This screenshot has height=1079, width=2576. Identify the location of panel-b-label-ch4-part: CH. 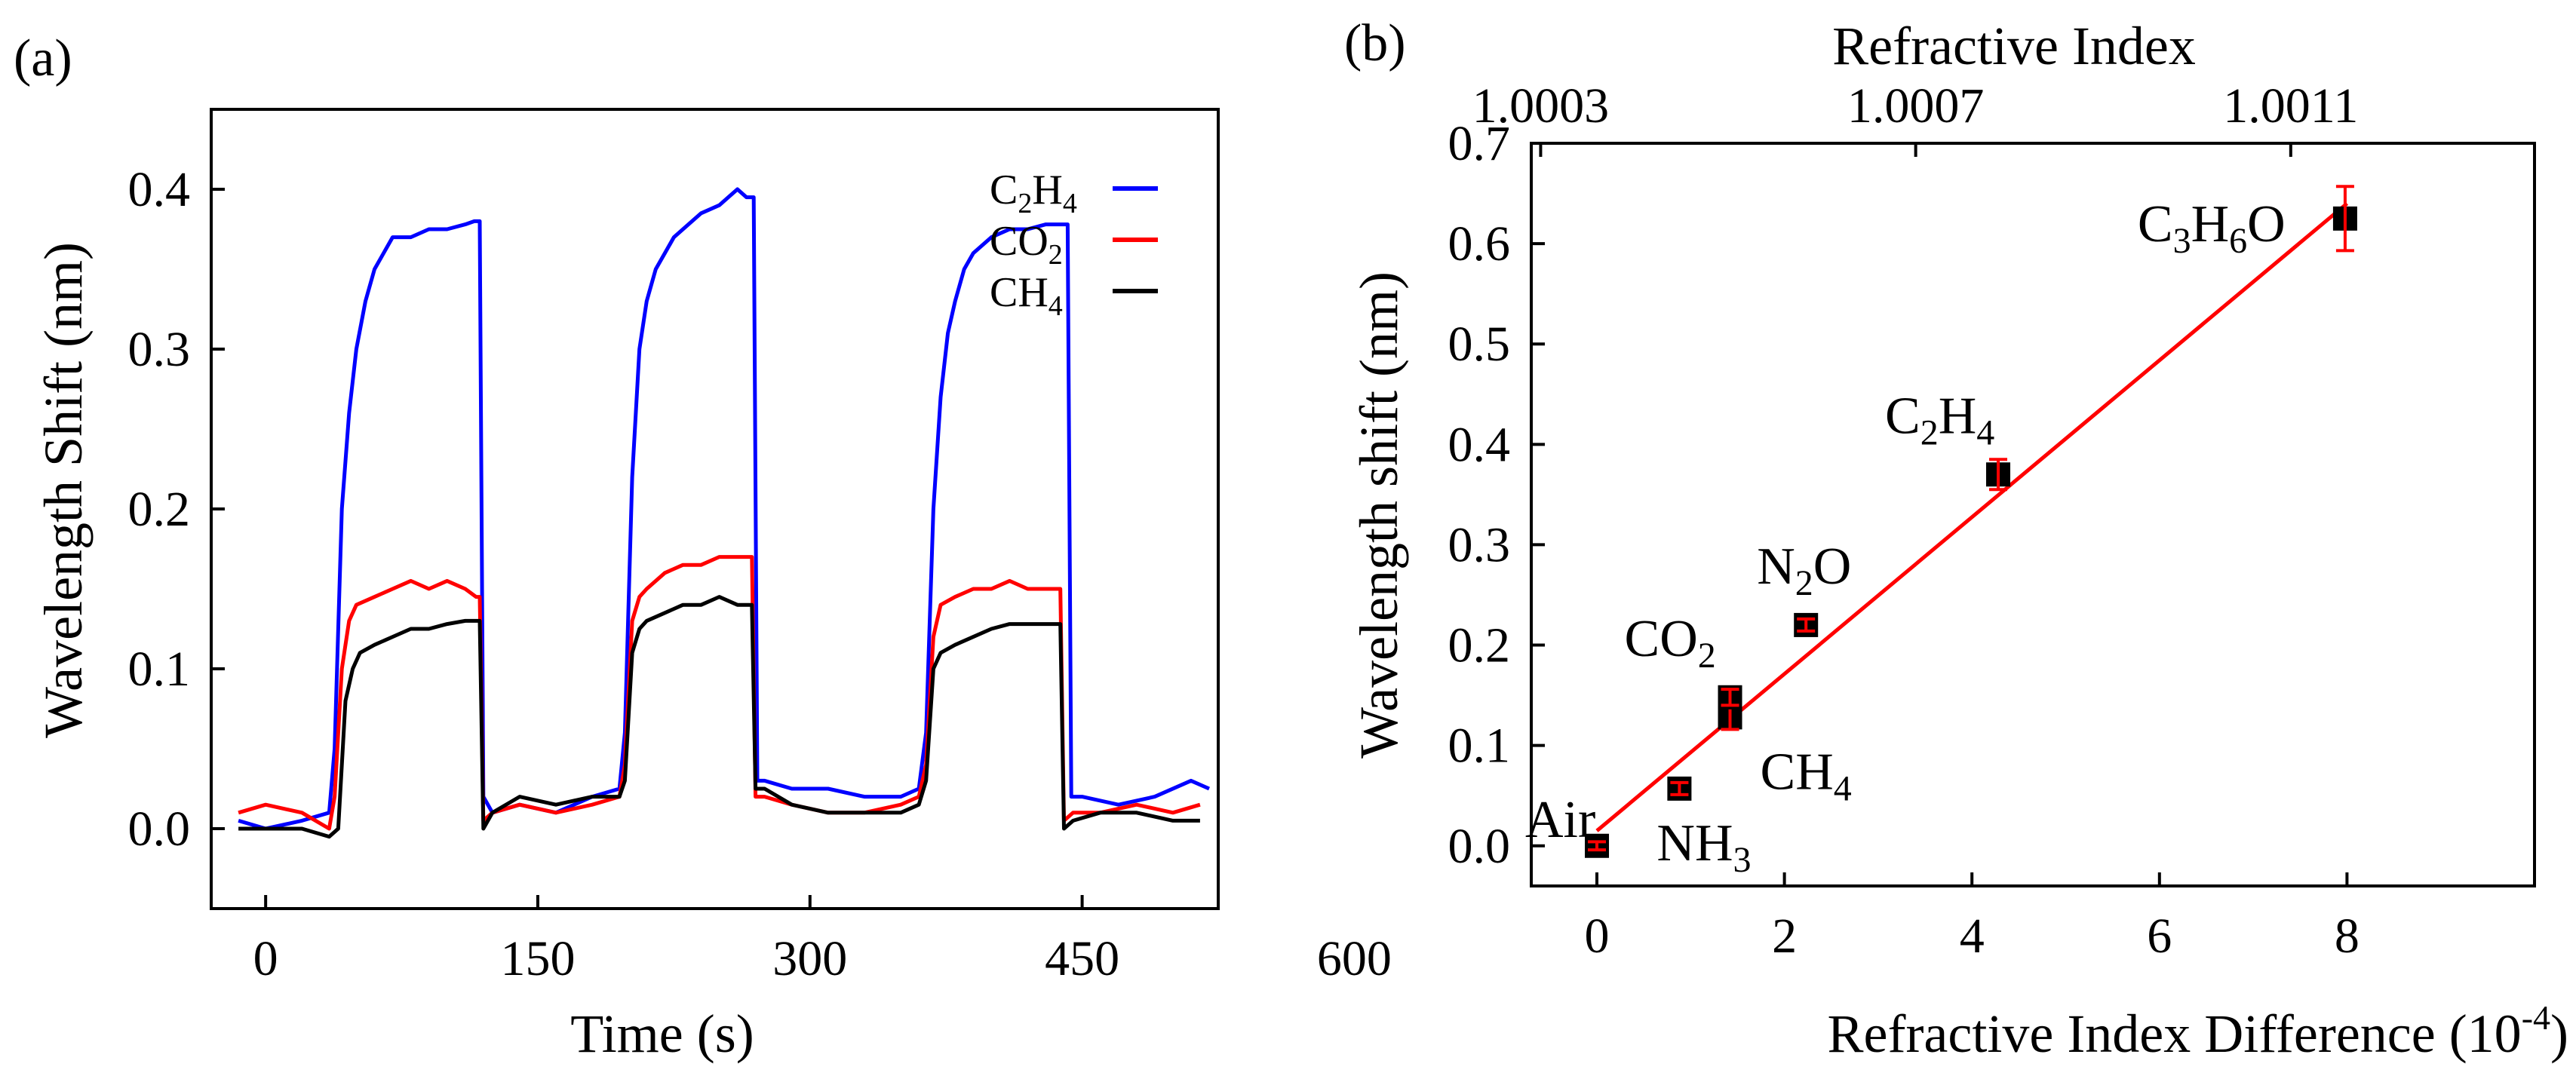
(1797, 772).